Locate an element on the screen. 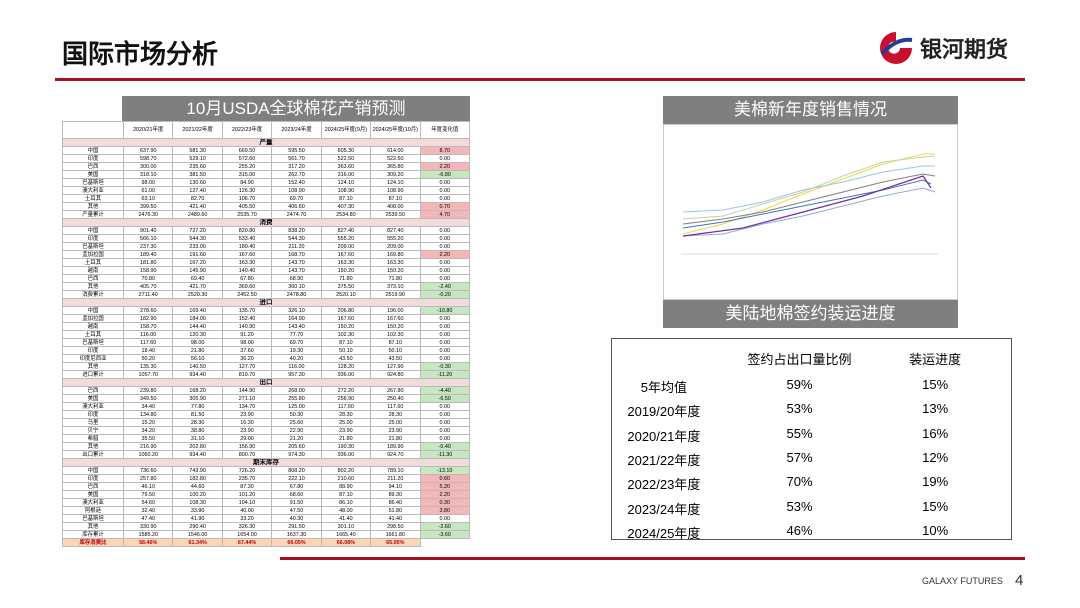 The image size is (1080, 608). cell: 5.20 is located at coordinates (445, 486).